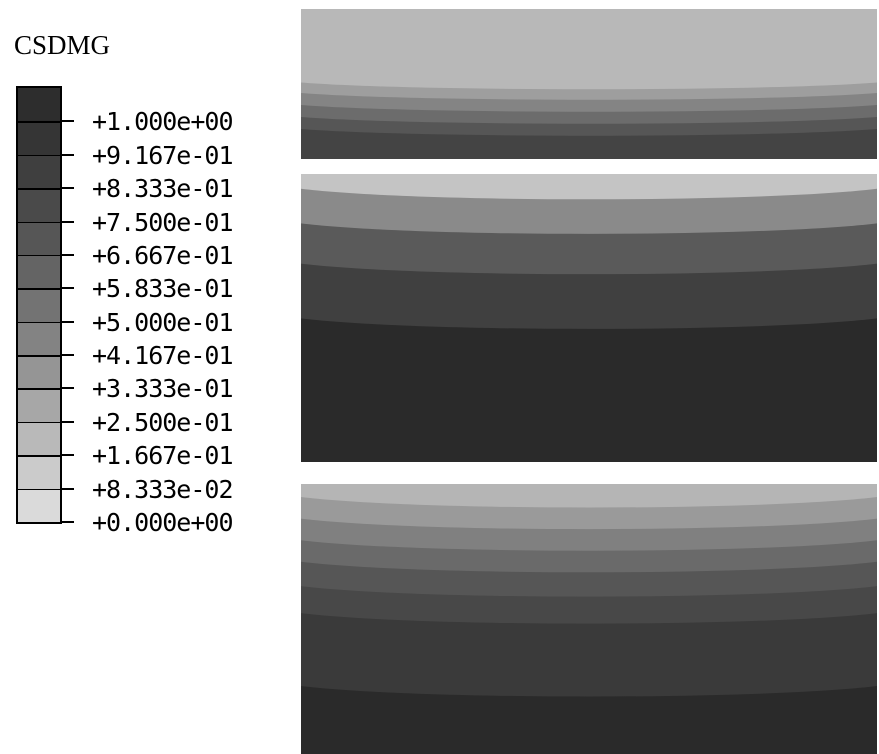 The height and width of the screenshot is (754, 879). What do you see at coordinates (163, 189) in the screenshot?
I see `legend-tick-label: +8.333e-01` at bounding box center [163, 189].